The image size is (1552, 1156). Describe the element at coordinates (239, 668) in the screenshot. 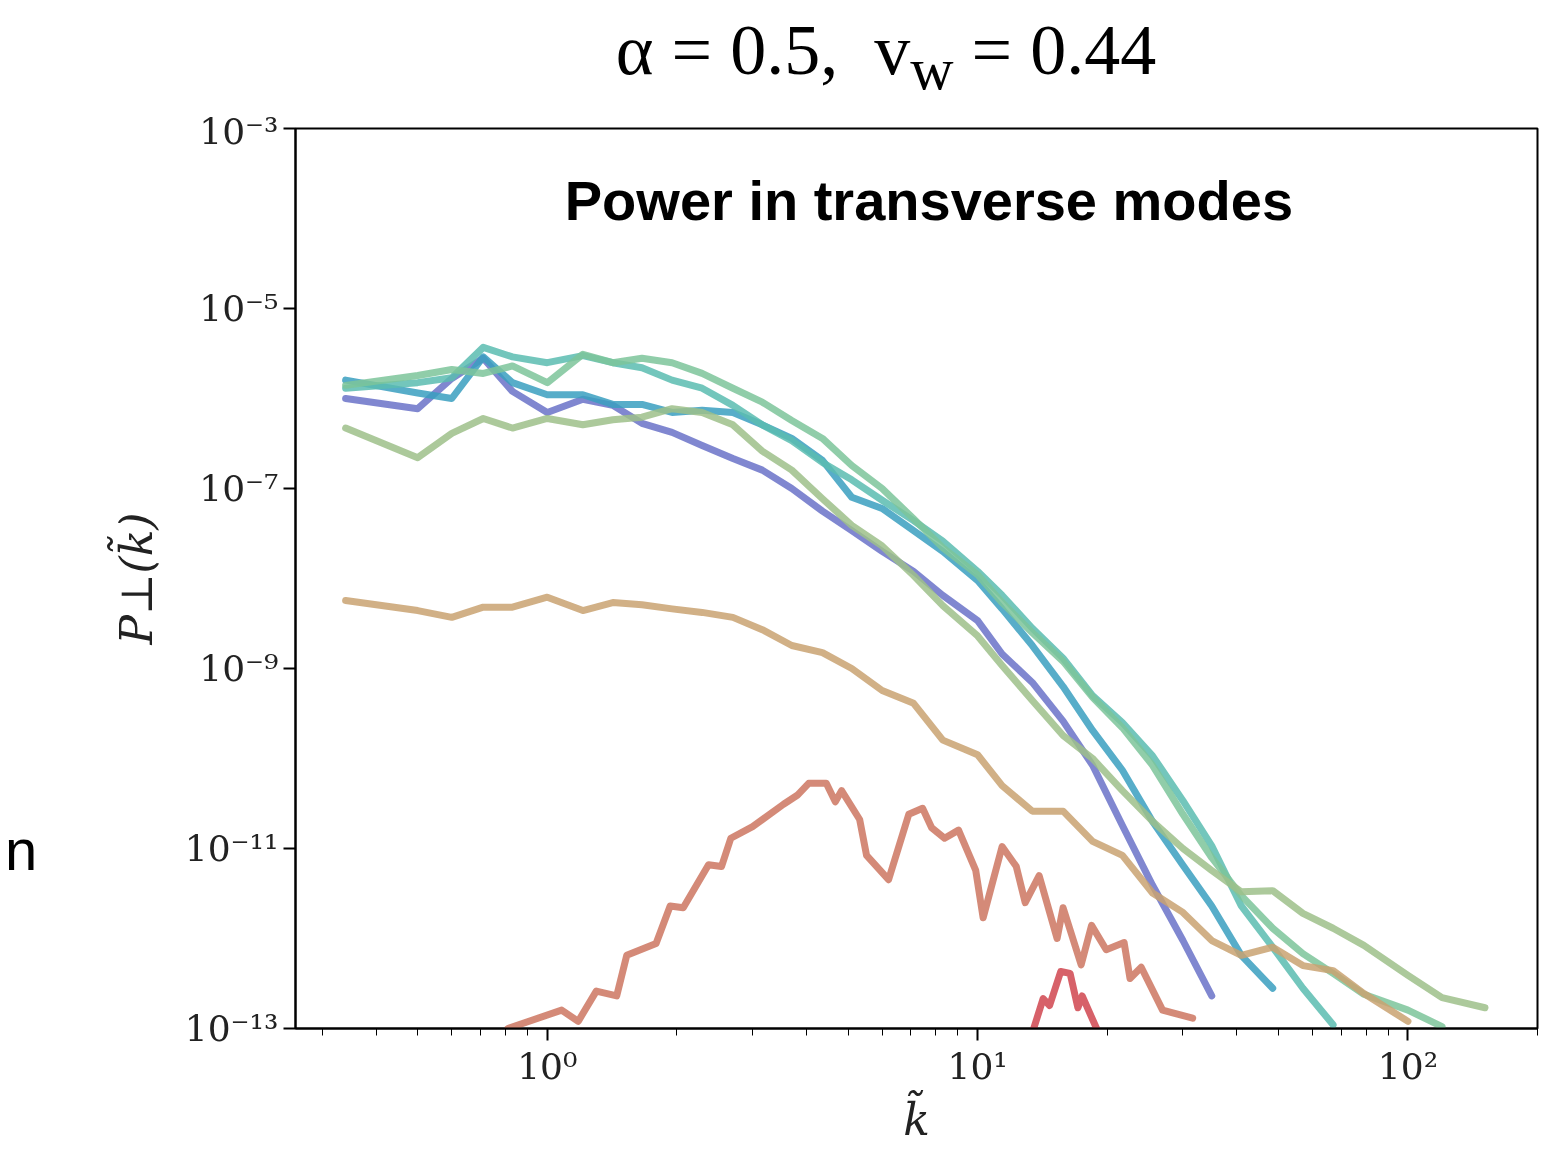

I see `y-tick-label: 10⁻⁹` at that location.